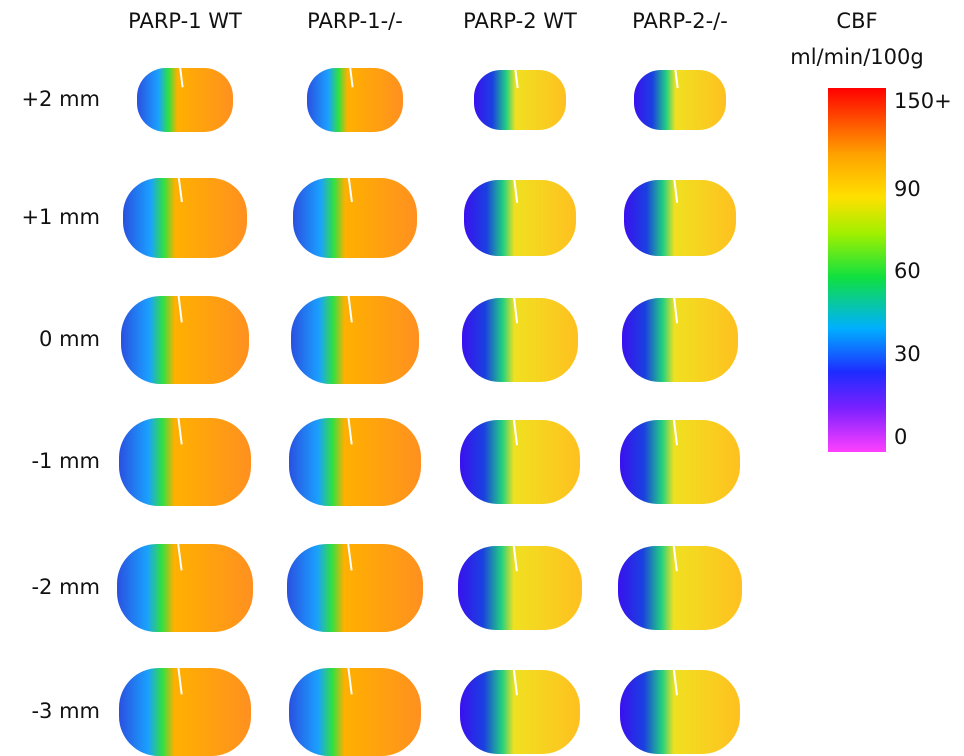  What do you see at coordinates (856, 21) in the screenshot?
I see `colorbar-title: CBF` at bounding box center [856, 21].